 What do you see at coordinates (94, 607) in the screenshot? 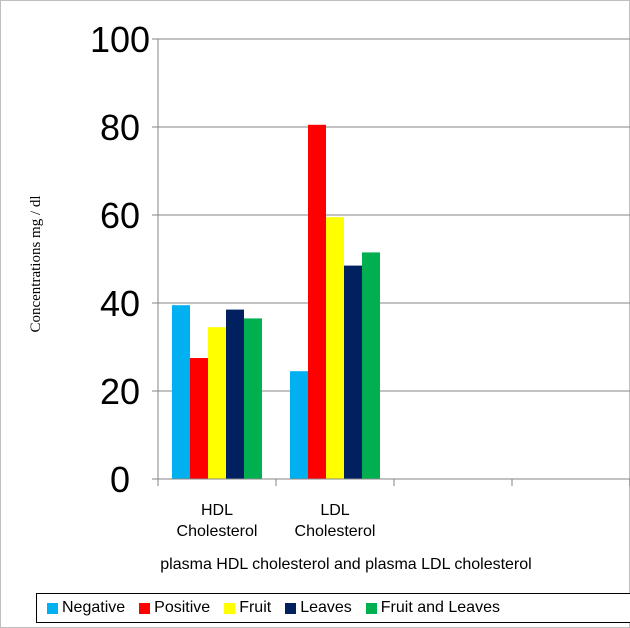
I see `legend-label: Negative` at bounding box center [94, 607].